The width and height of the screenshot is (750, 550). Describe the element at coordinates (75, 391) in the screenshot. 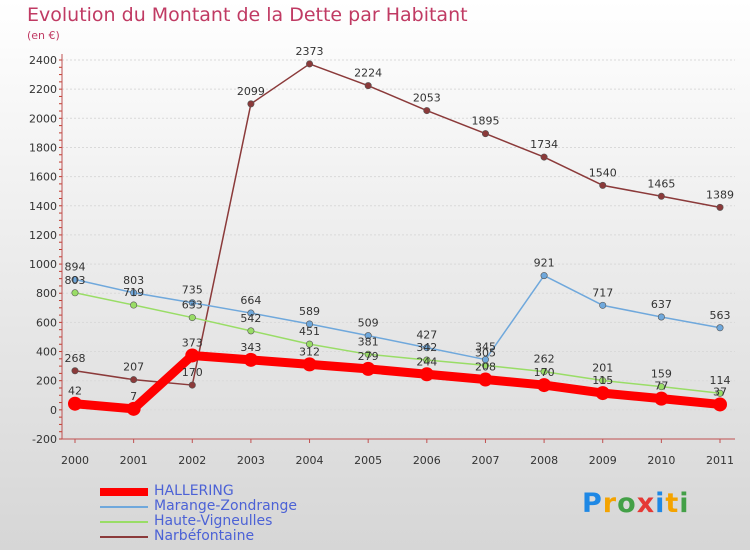

I see `data-label: 42` at that location.